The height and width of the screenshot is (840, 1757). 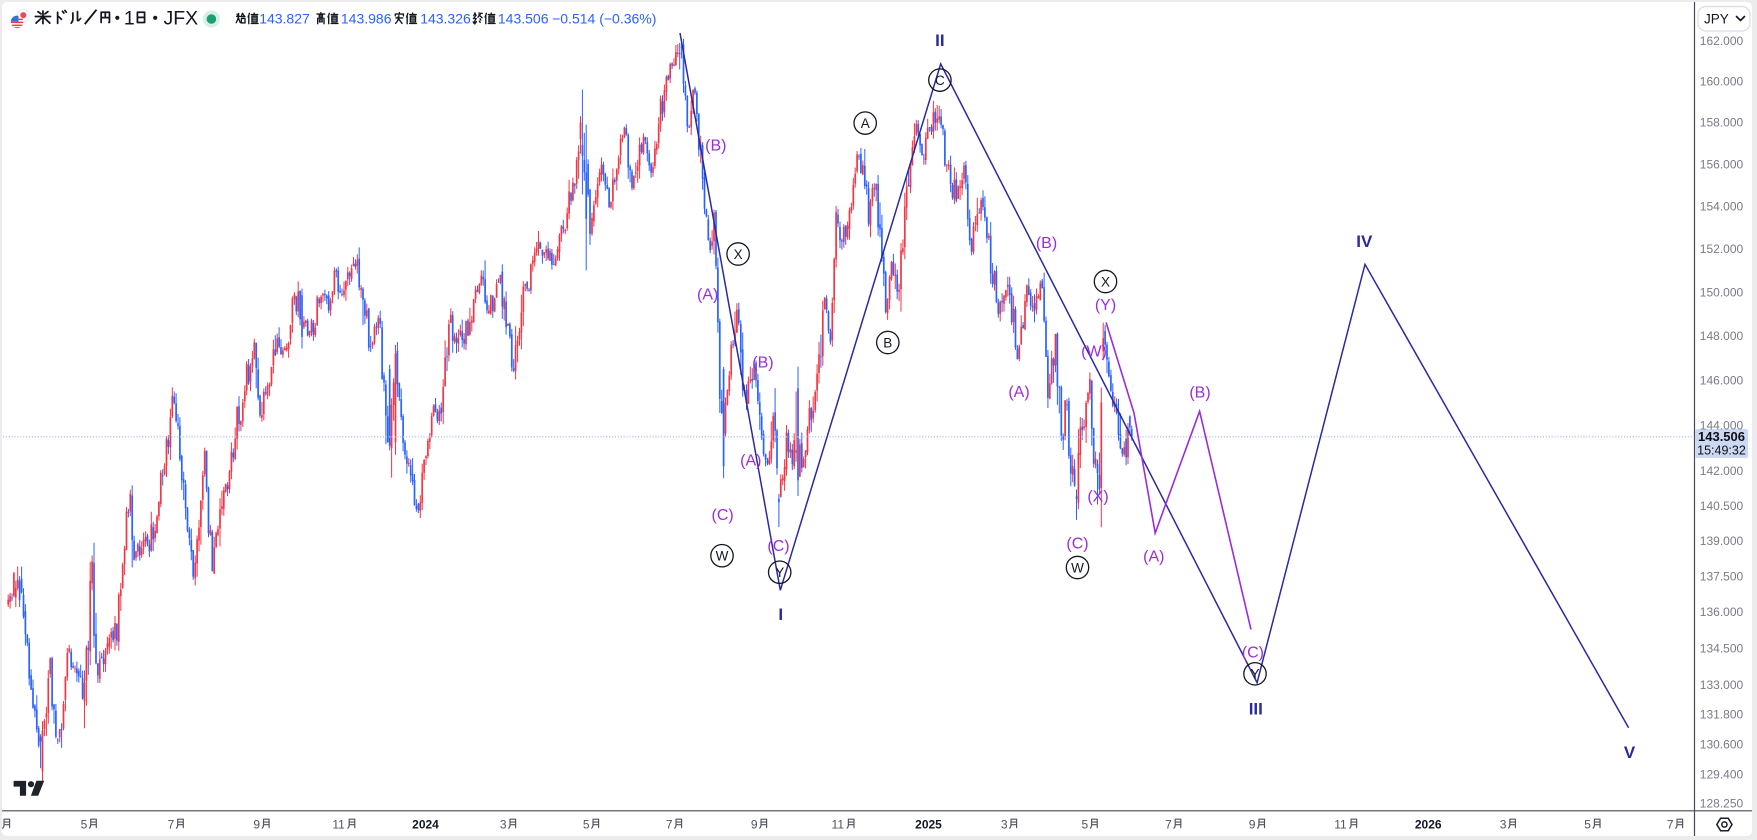 I want to click on svg-text: 134.500, so click(x=1722, y=648).